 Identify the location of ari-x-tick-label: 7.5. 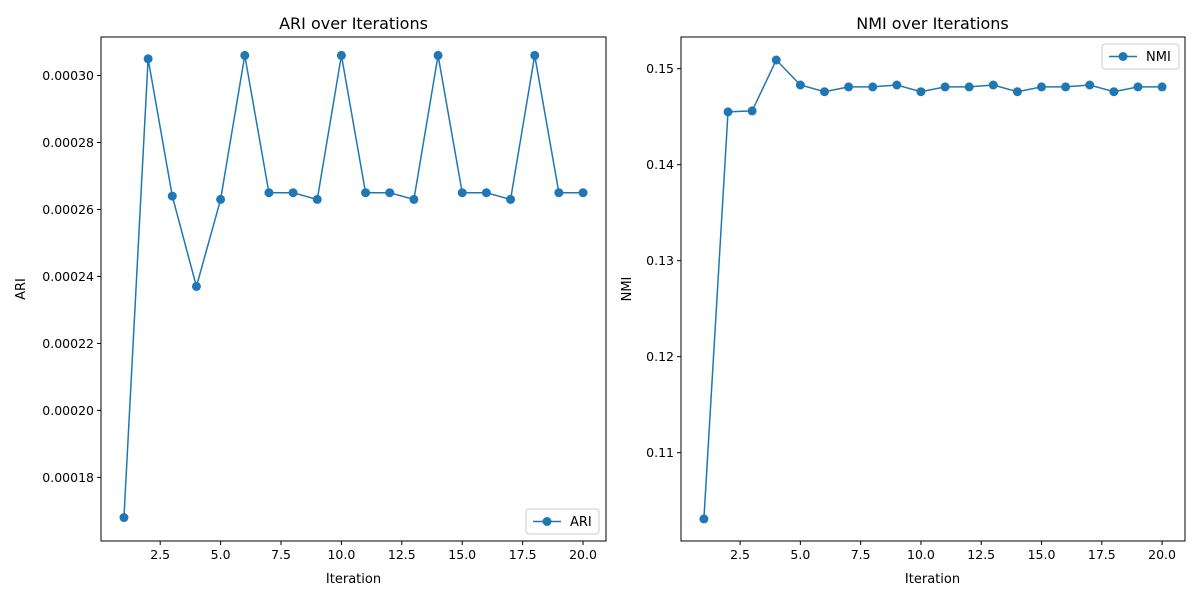
(281, 554).